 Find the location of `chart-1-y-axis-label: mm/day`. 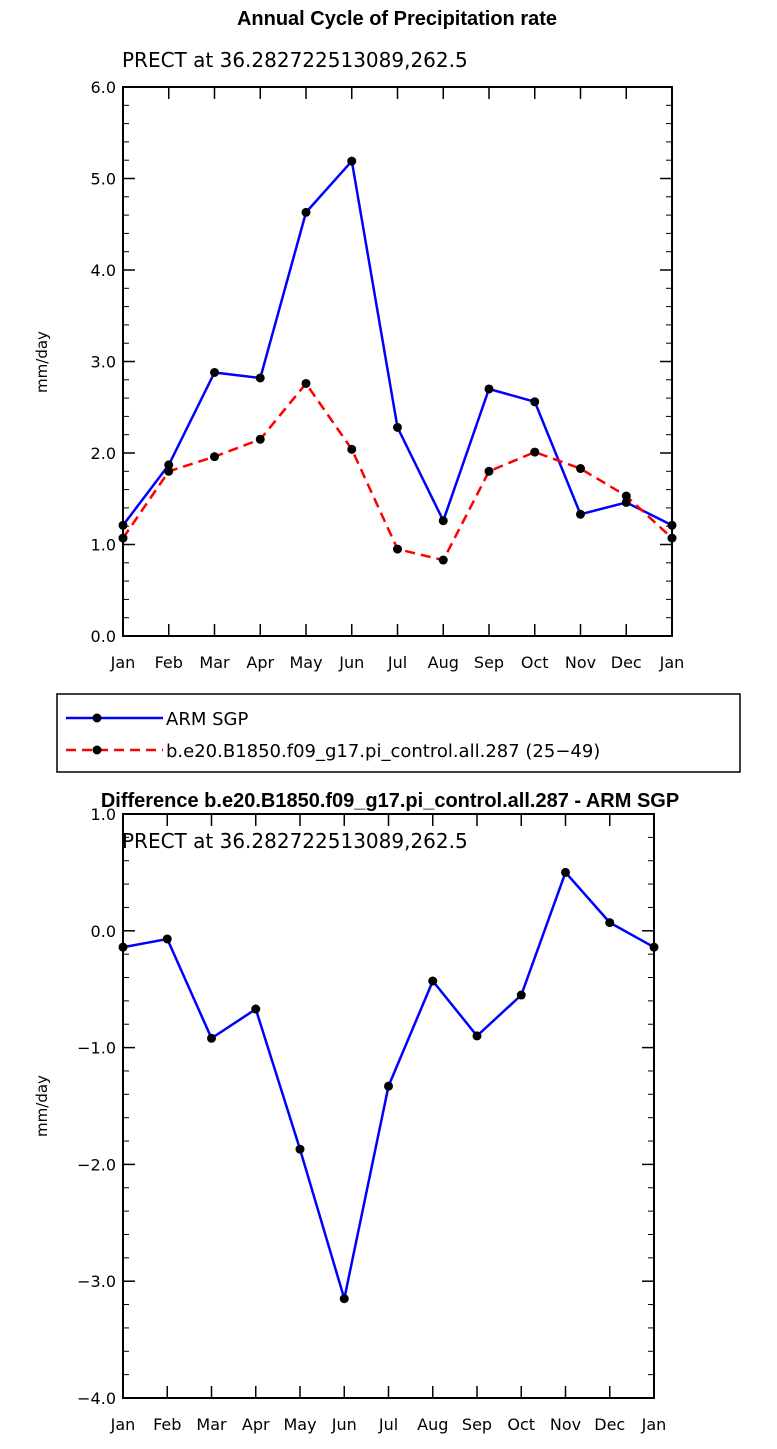

chart-1-y-axis-label: mm/day is located at coordinates (42, 362).